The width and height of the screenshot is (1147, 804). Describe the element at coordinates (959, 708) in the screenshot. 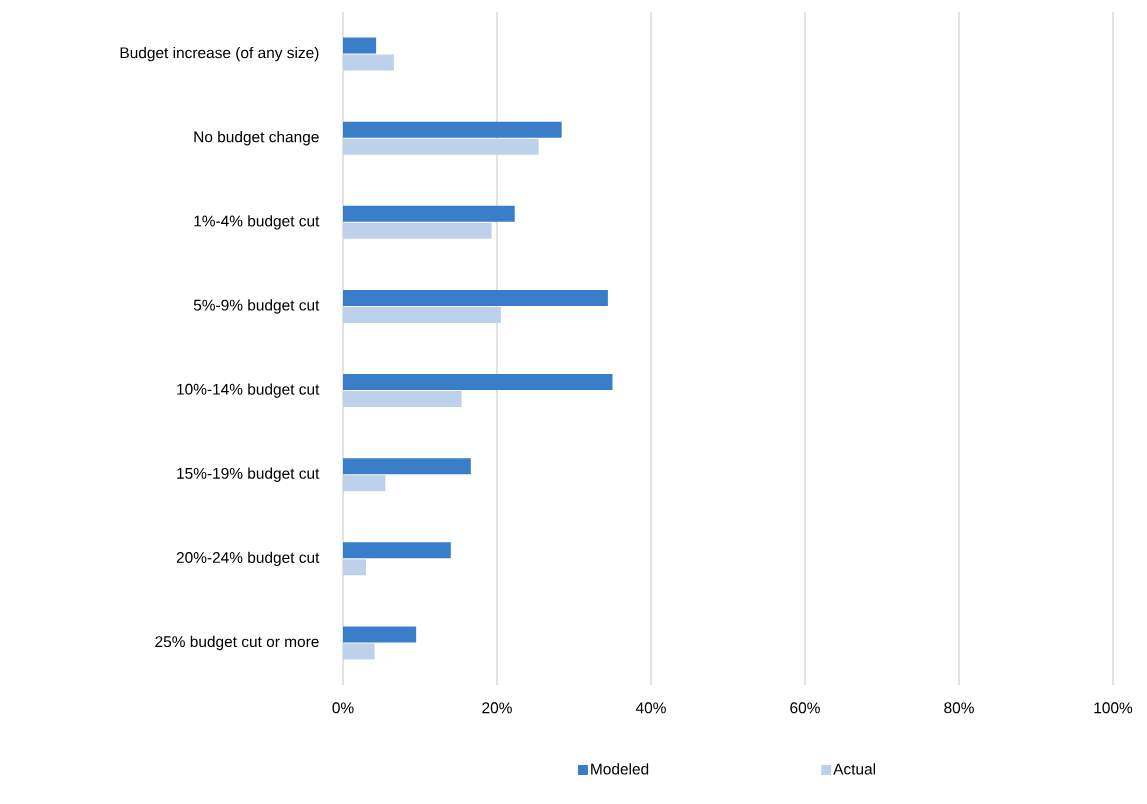

I see `x-tick-label: 80%` at that location.